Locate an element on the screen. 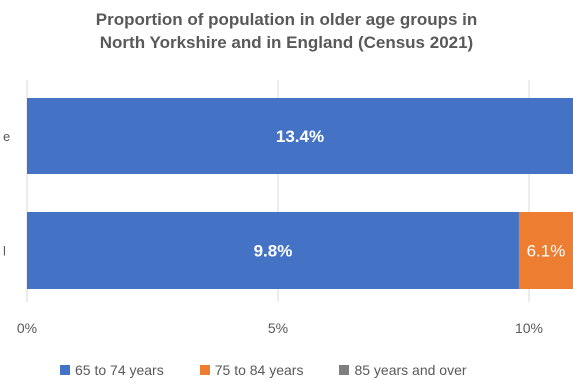 This screenshot has height=383, width=573. legend-label-65-74: 65 to 74 years is located at coordinates (119, 370).